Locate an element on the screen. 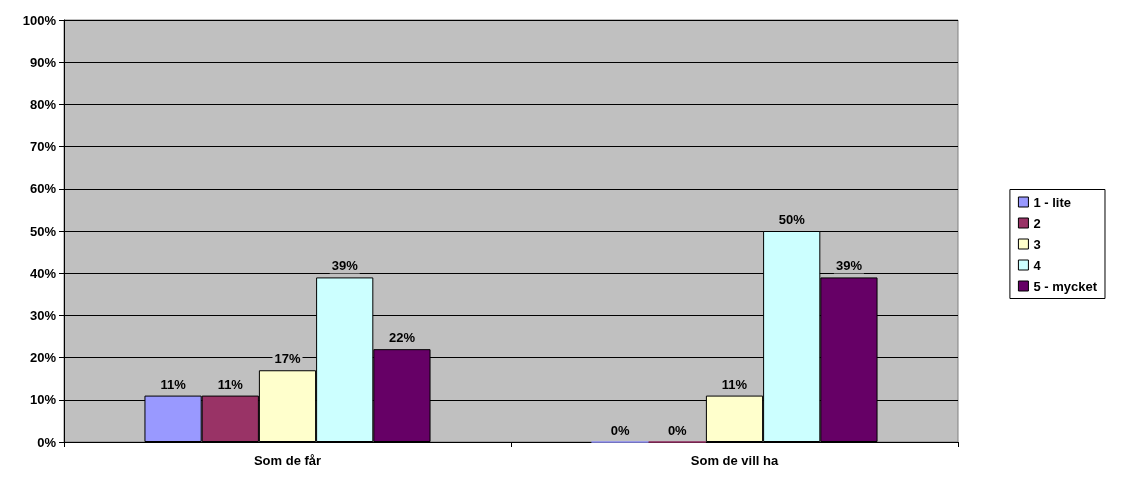 Image resolution: width=1123 pixels, height=488 pixels. y-tick-label: 60% is located at coordinates (43, 189).